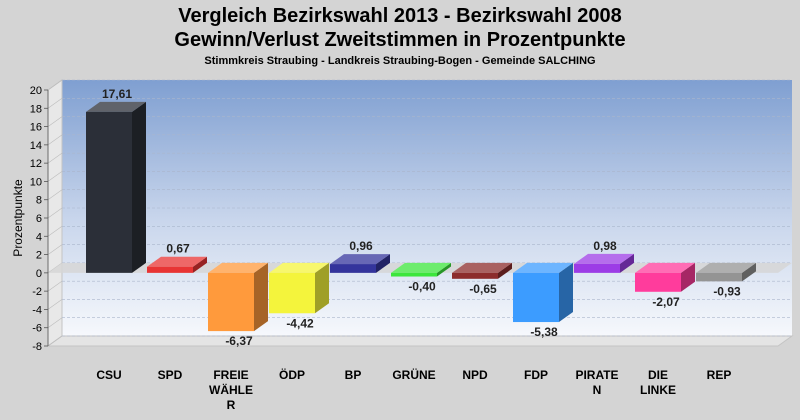 The height and width of the screenshot is (420, 800). What do you see at coordinates (544, 332) in the screenshot?
I see `data-label: -5,38` at bounding box center [544, 332].